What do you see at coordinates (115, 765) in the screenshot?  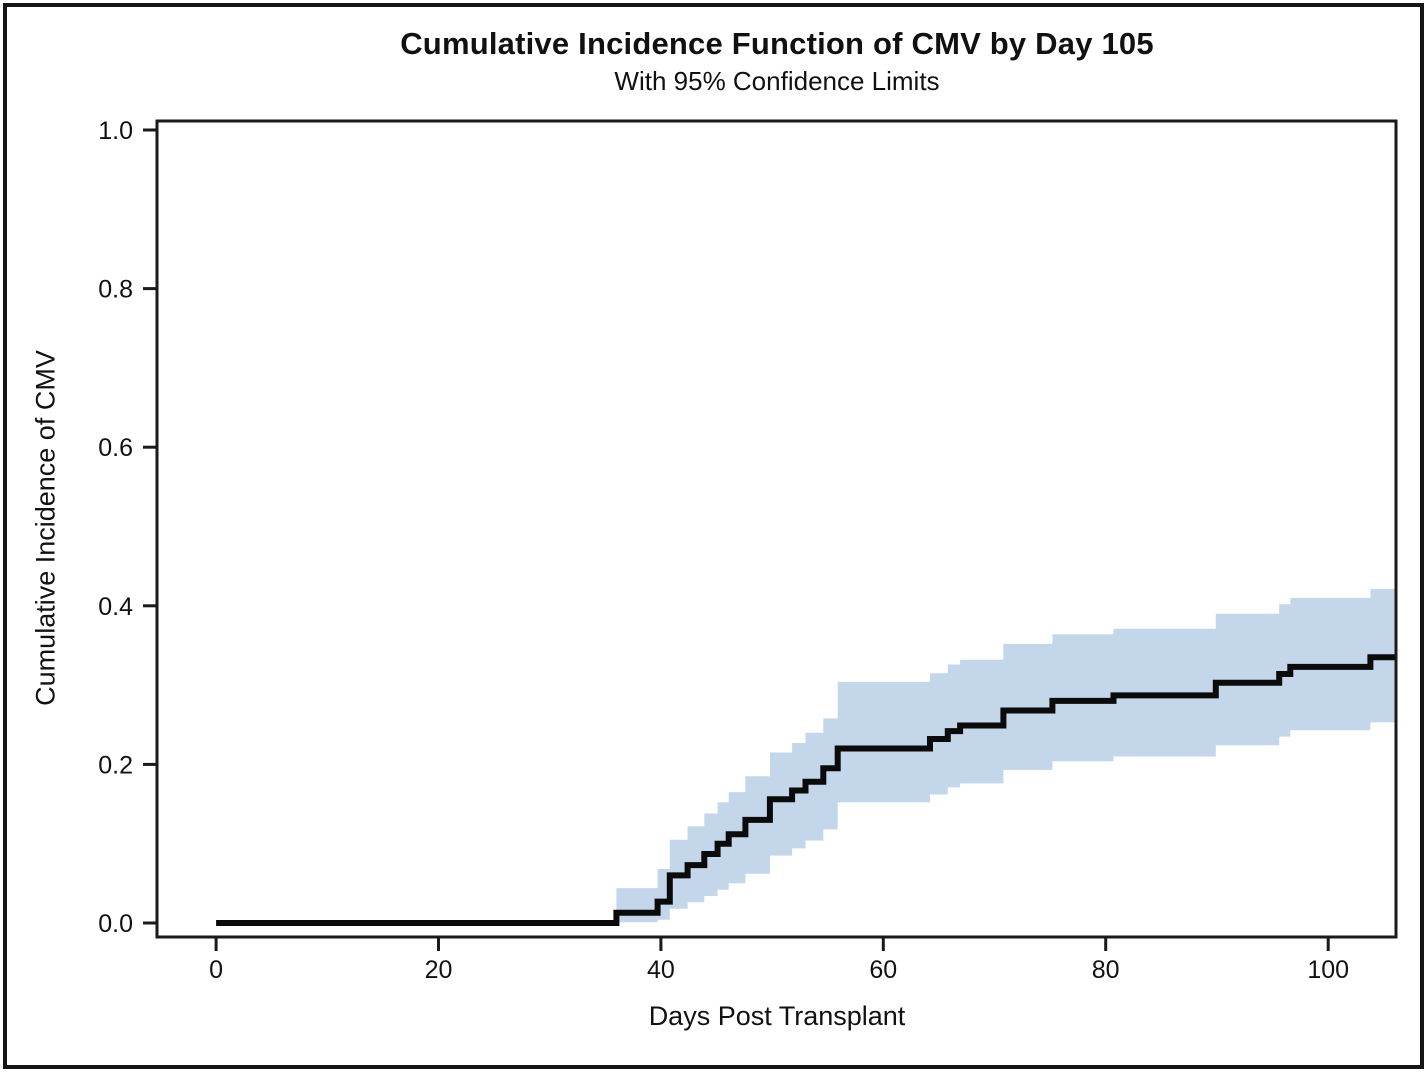 I see `y-tick-label: 0.2` at bounding box center [115, 765].